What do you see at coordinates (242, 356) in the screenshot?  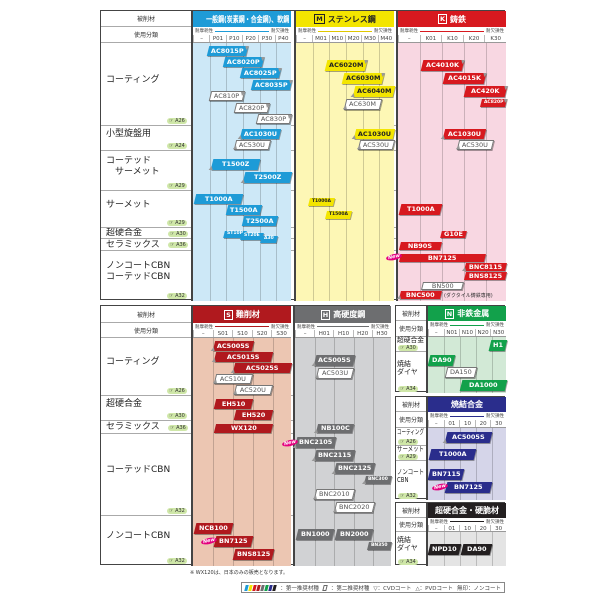 I see `grade-chip: AC5015S` at bounding box center [242, 356].